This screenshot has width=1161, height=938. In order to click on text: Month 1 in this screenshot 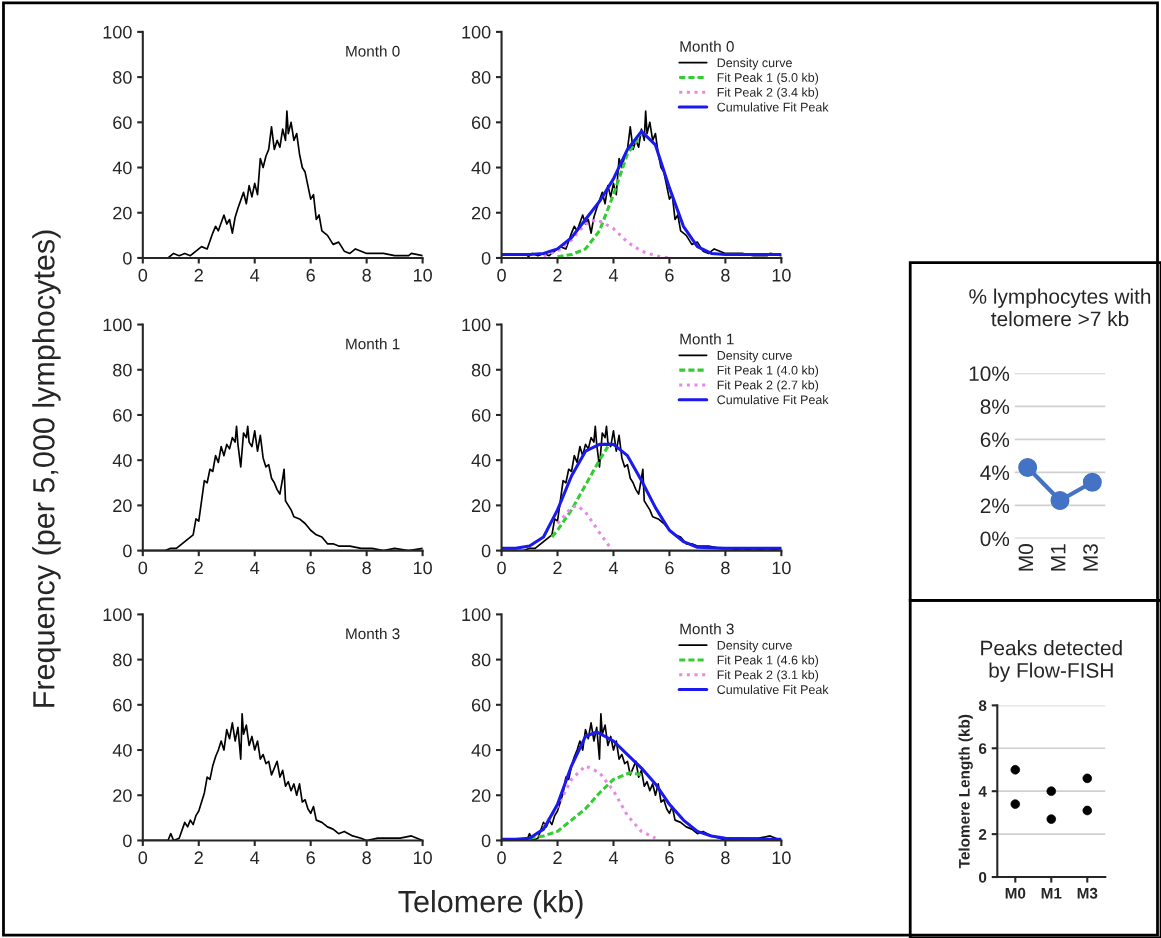, I will do `click(373, 344)`.